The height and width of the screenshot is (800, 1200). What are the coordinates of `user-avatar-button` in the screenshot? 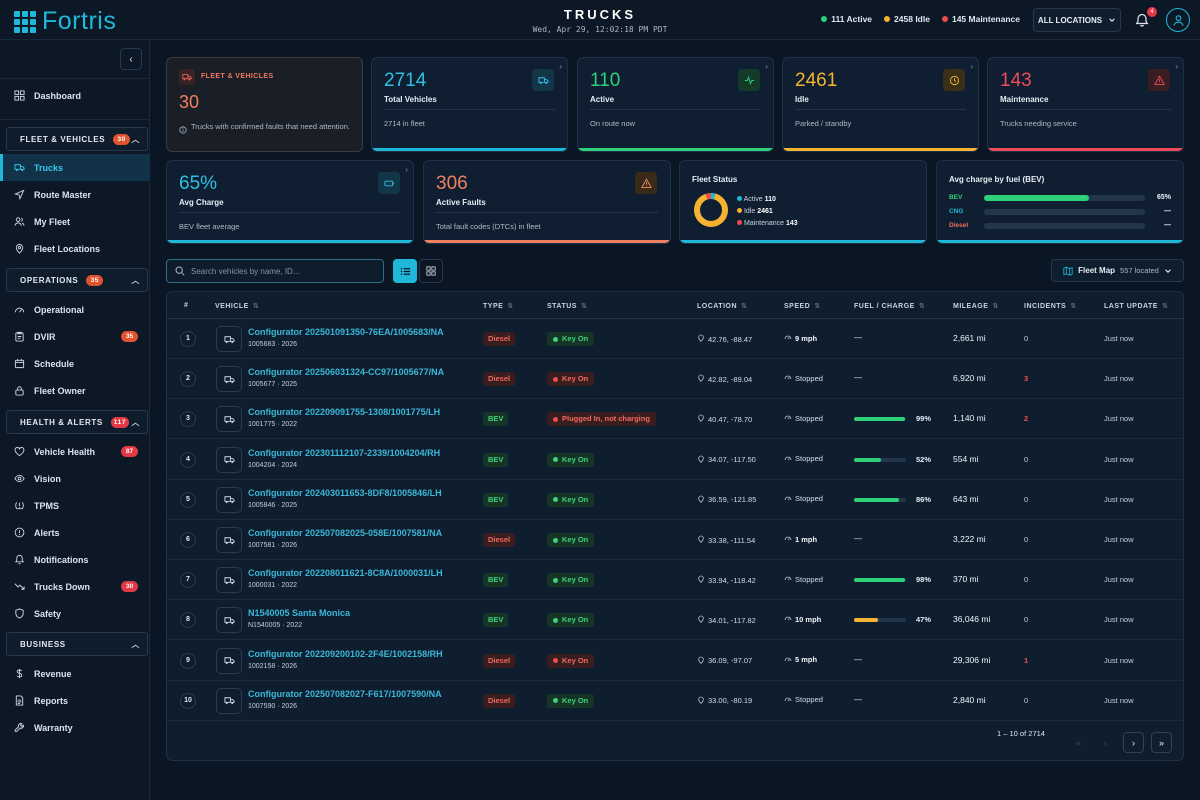 It's located at (1178, 20).